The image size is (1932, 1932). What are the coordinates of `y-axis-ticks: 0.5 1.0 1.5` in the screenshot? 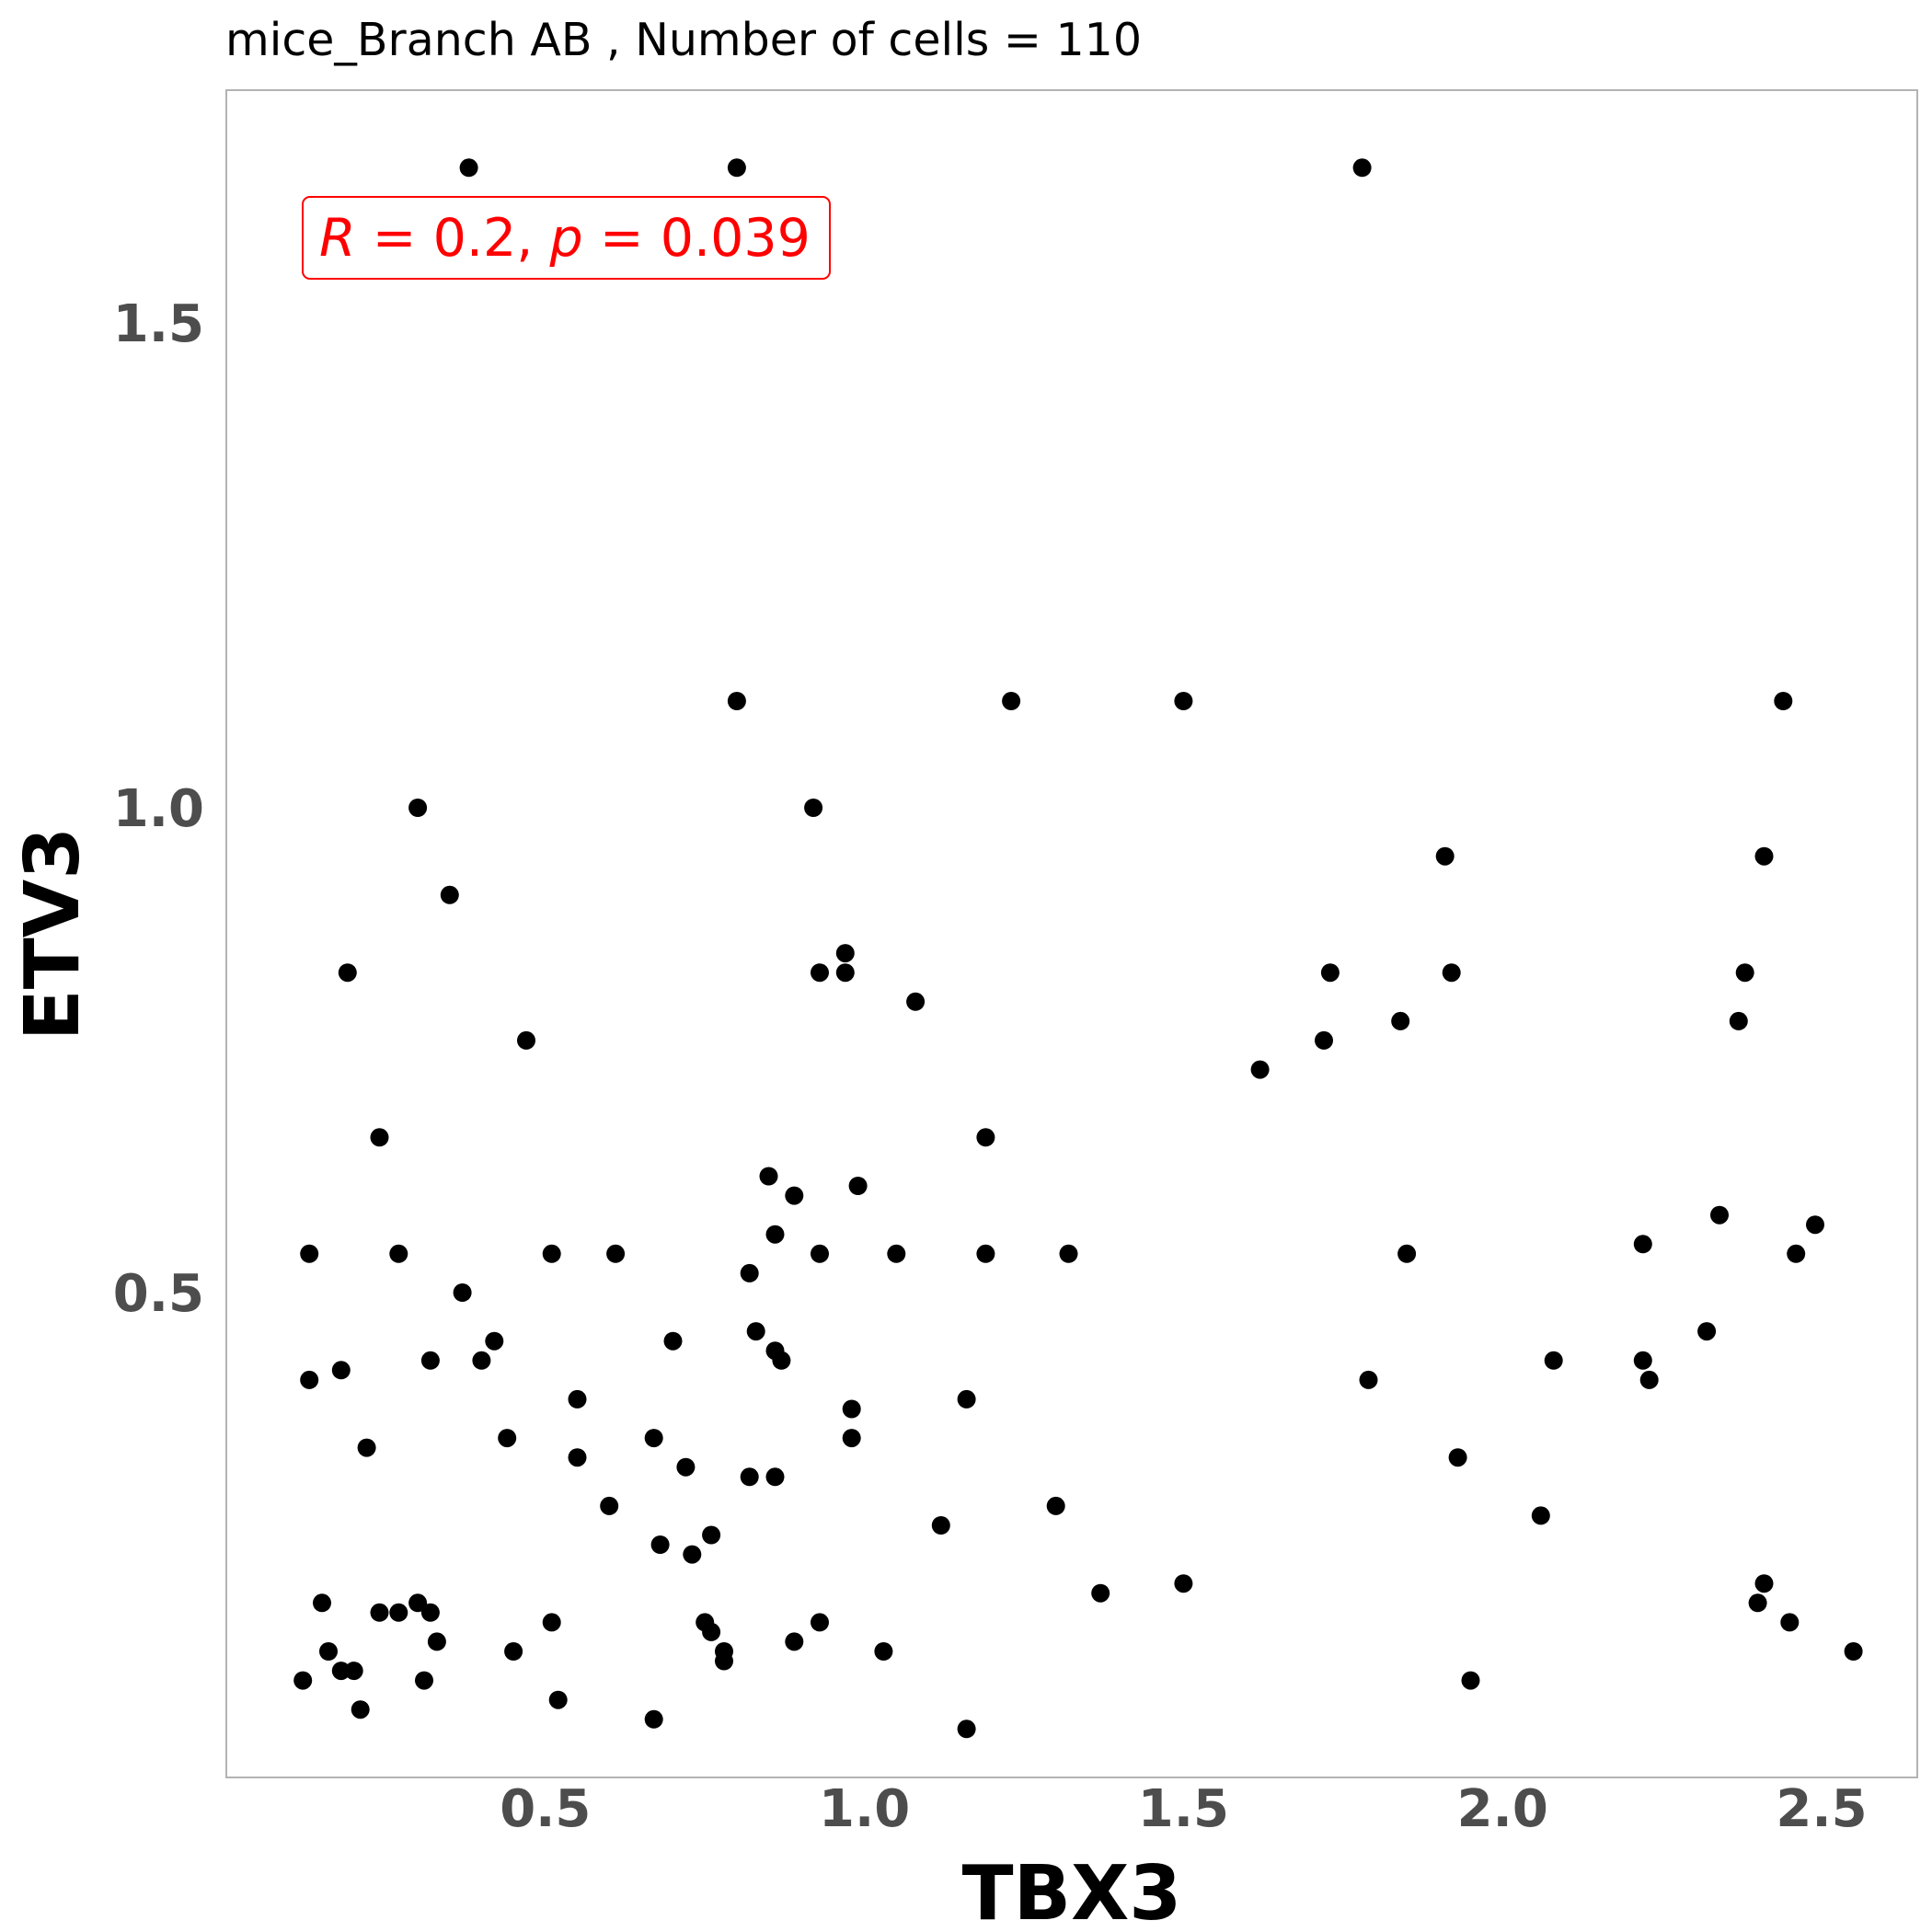 It's located at (158, 809).